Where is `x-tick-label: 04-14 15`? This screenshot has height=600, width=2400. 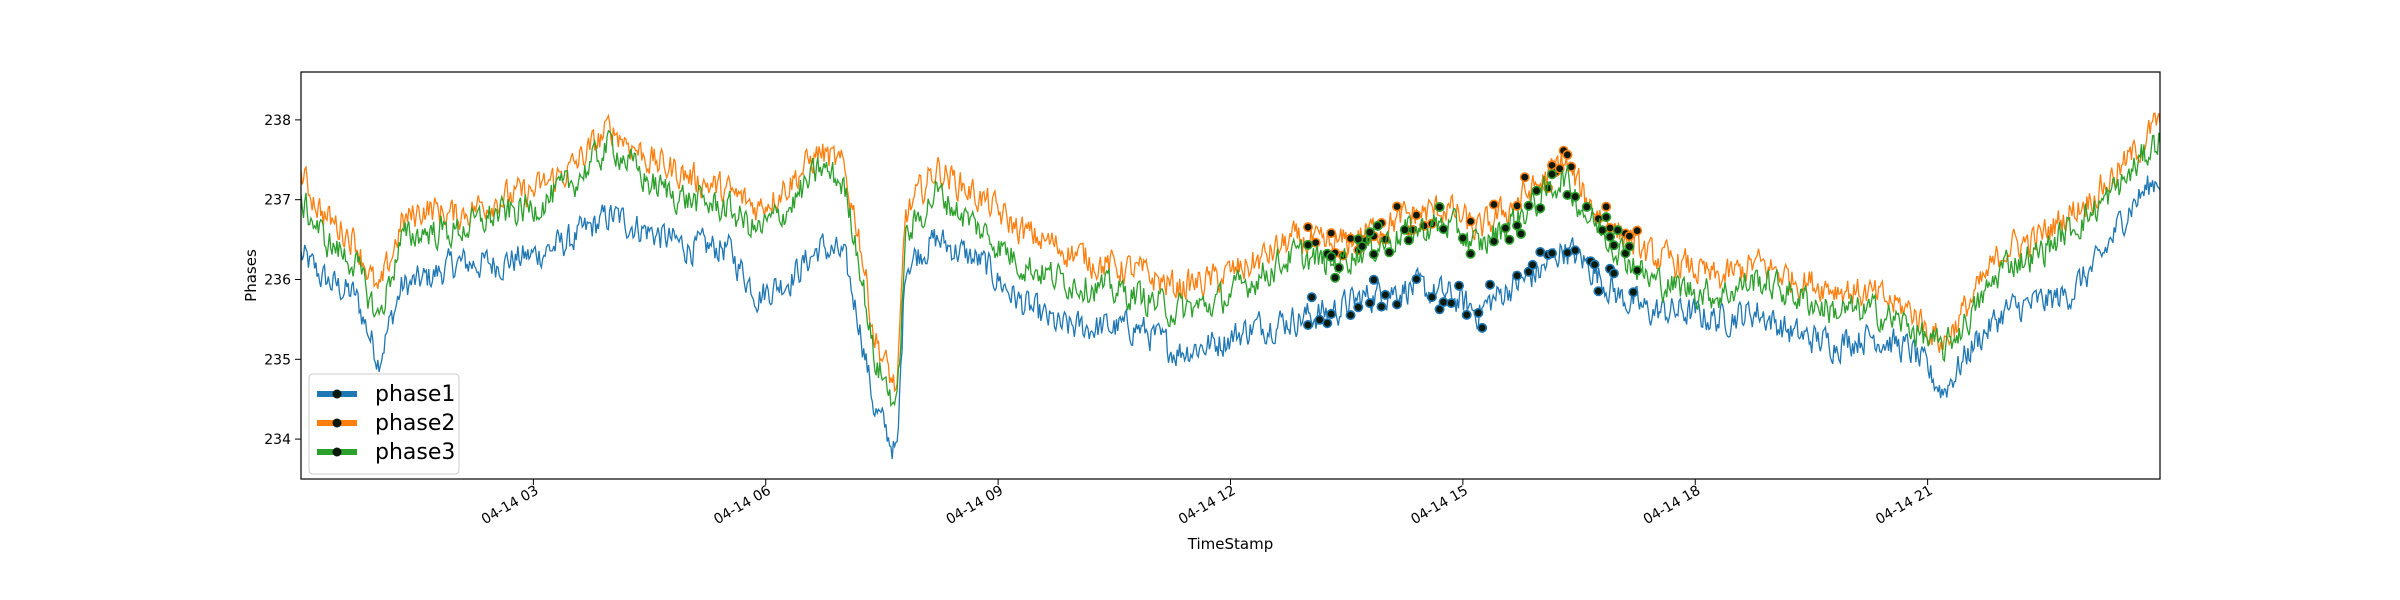
x-tick-label: 04-14 15 is located at coordinates (1439, 505).